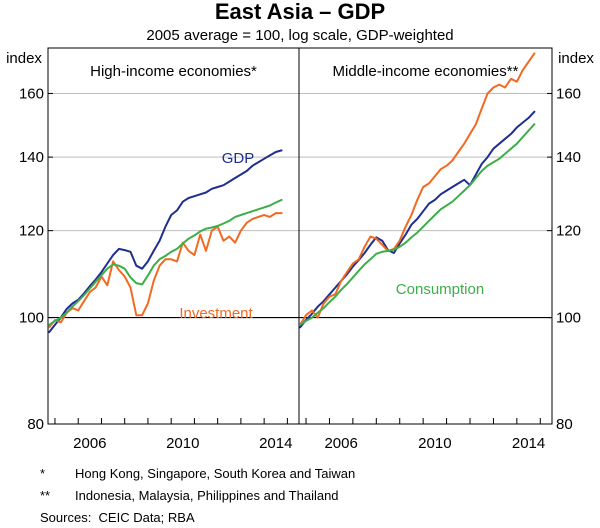 This screenshot has width=600, height=528. Describe the element at coordinates (576, 58) in the screenshot. I see `y-unit-right: index` at that location.